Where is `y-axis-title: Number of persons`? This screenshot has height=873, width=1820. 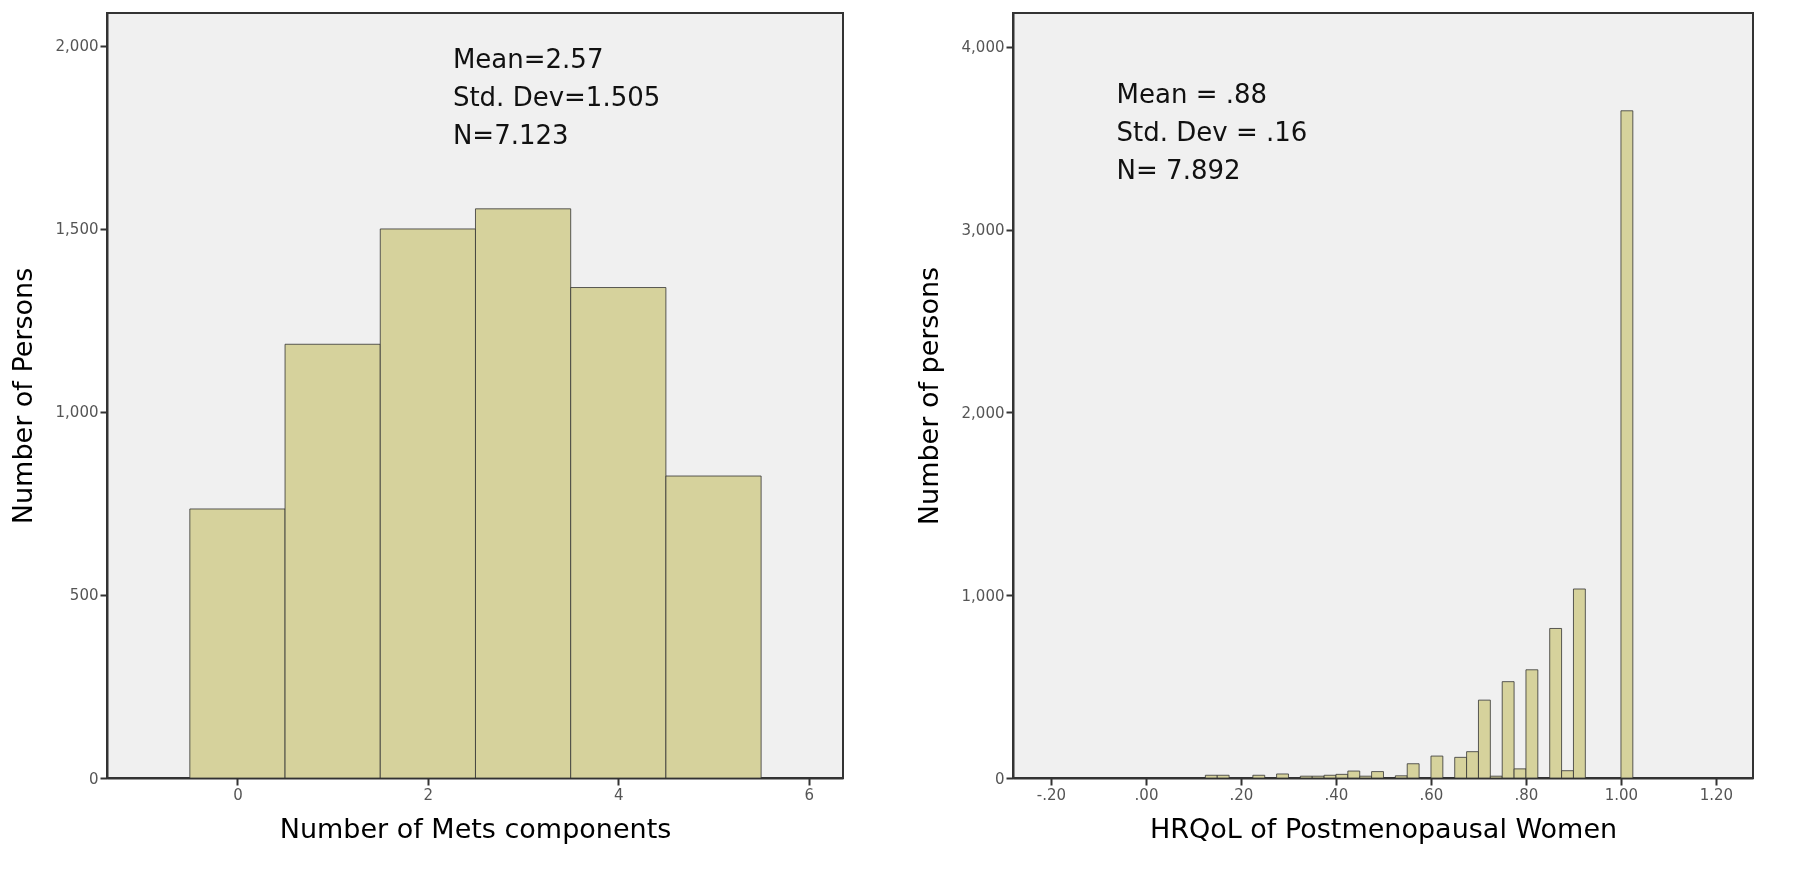
y-axis-title: Number of persons is located at coordinates (928, 396).